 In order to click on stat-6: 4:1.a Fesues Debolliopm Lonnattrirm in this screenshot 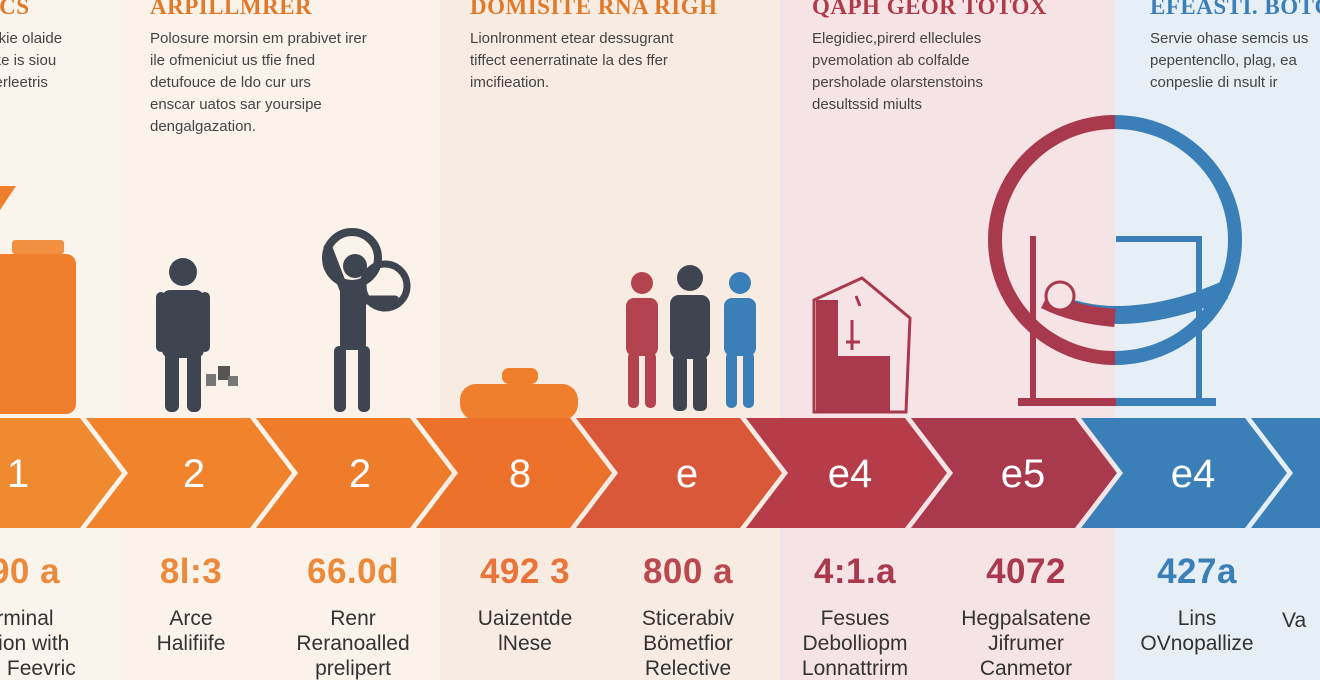, I will do `click(855, 616)`.